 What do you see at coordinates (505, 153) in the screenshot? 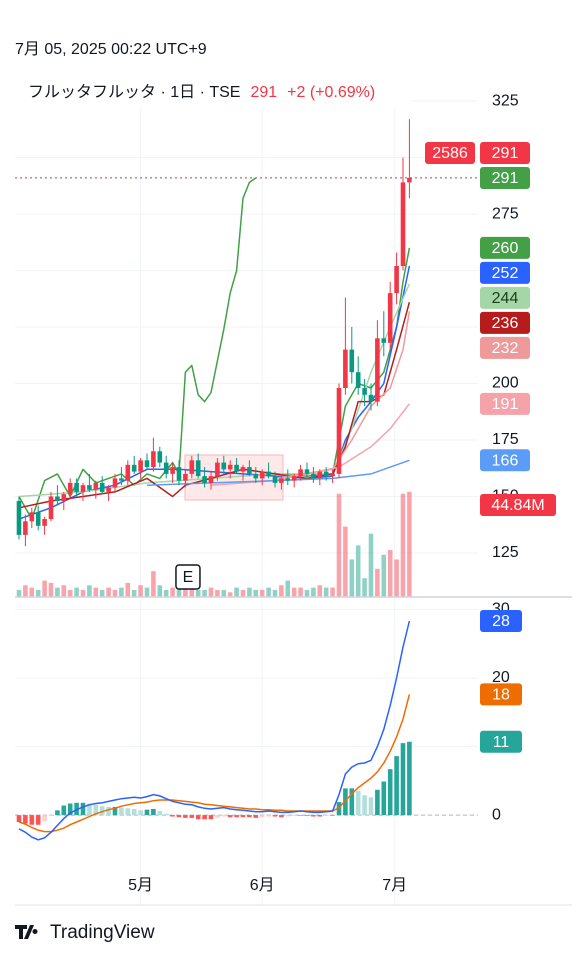
I see `last-price-badge: 291` at bounding box center [505, 153].